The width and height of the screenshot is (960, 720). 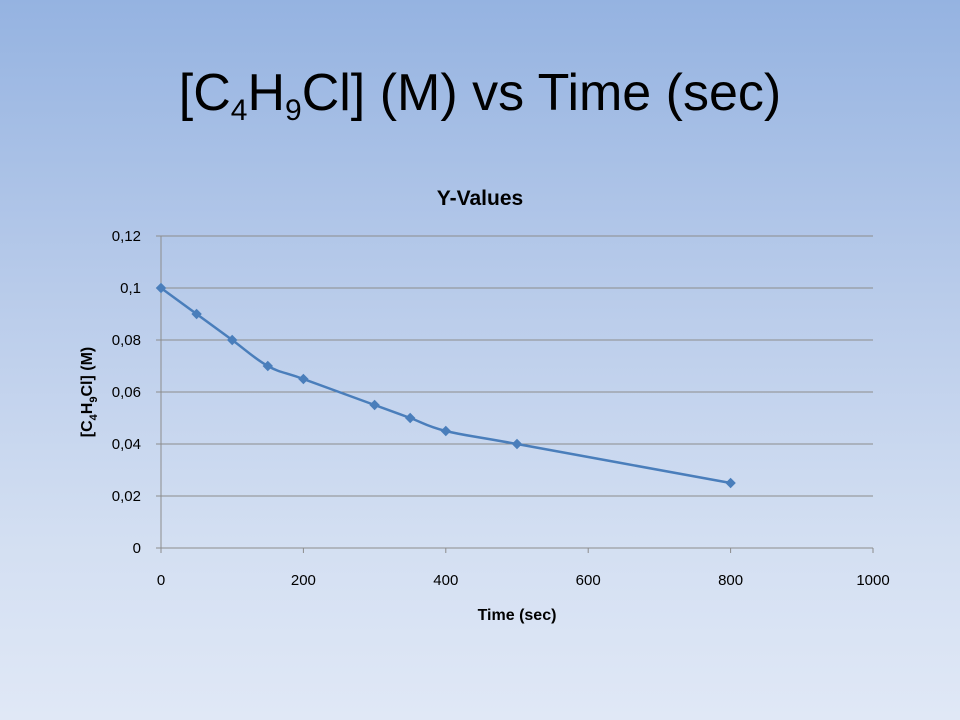 I want to click on y-tick-label: 0,1, so click(x=130, y=288).